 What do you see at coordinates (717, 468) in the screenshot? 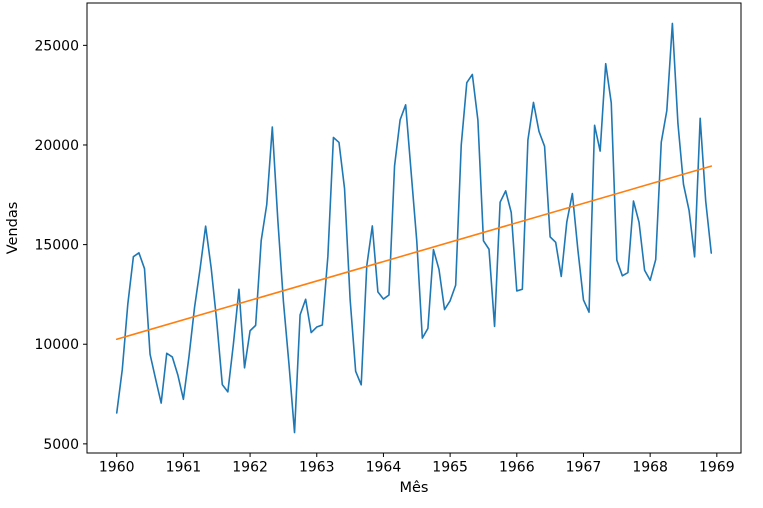
I see `x-tick-label: 1969` at bounding box center [717, 468].